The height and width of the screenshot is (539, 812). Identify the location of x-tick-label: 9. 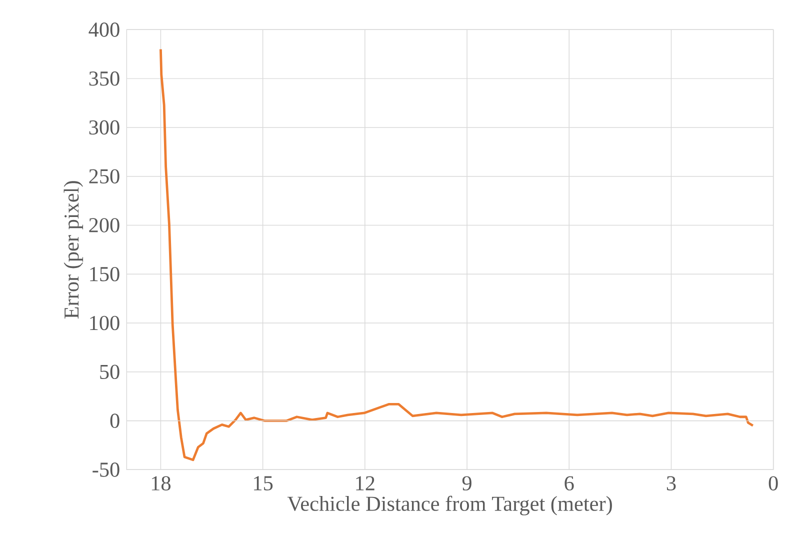
(467, 483).